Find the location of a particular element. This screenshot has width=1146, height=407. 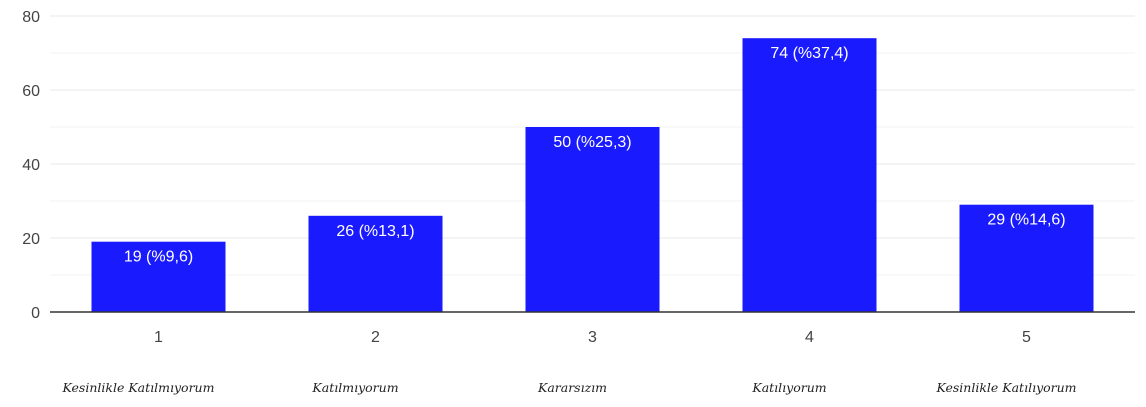

x-tick-label-3: 3 is located at coordinates (592, 337).